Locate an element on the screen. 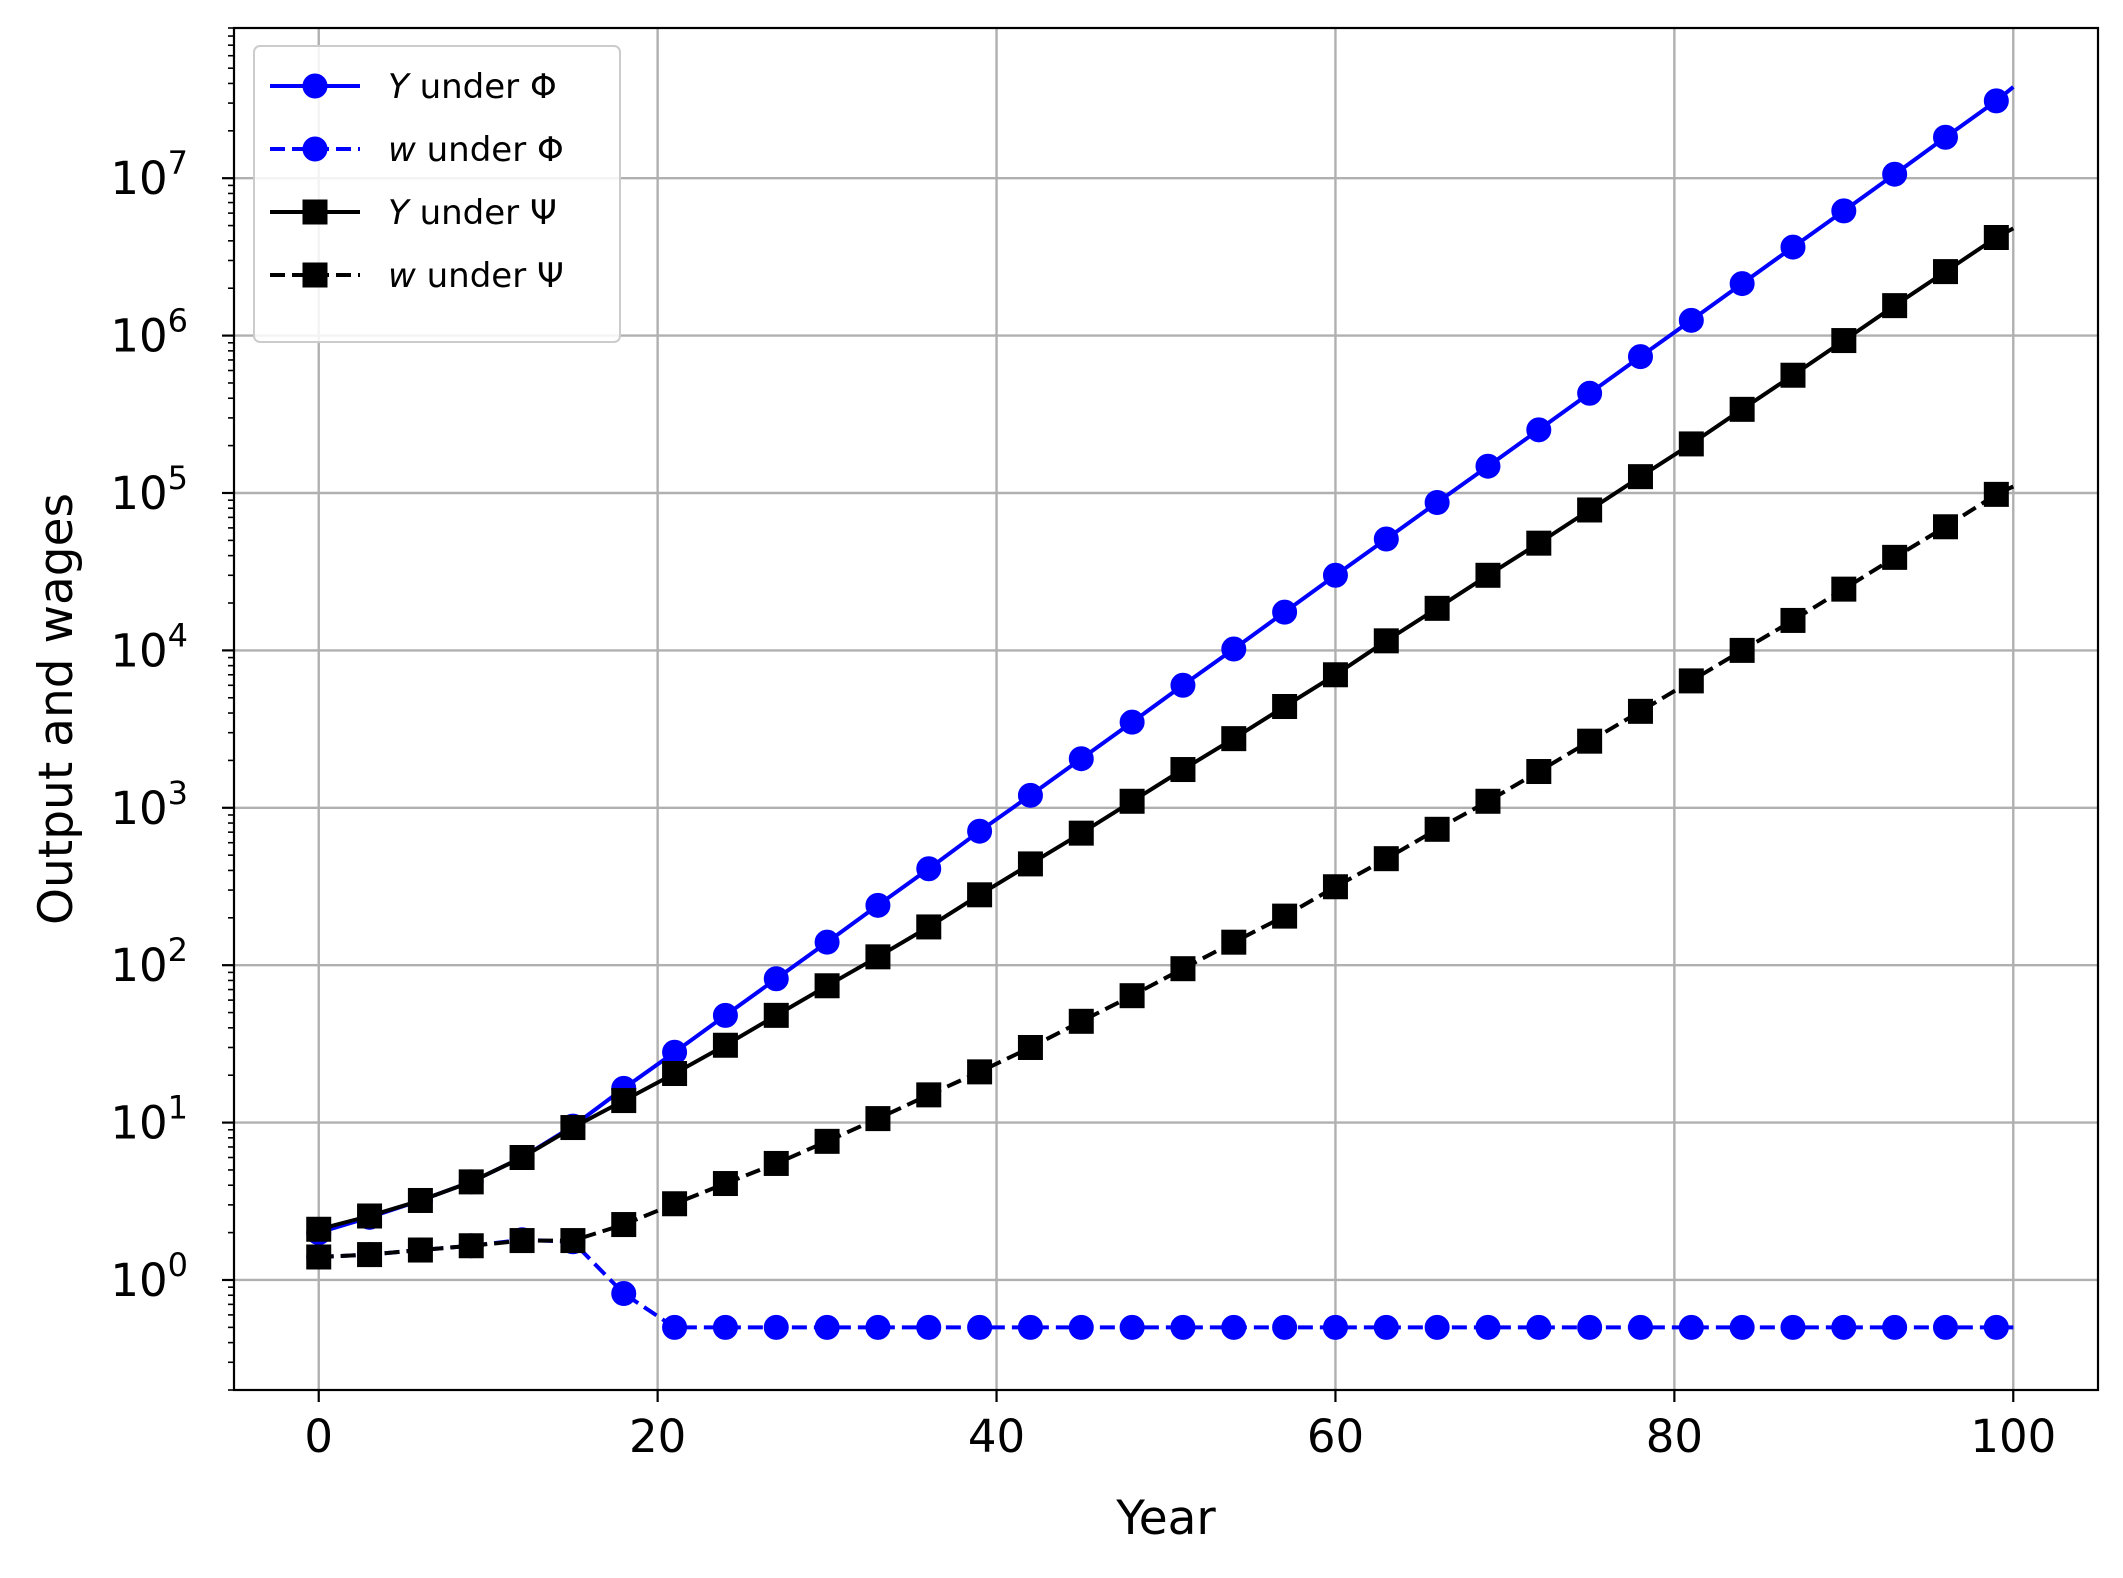 Image resolution: width=2123 pixels, height=1578 pixels. x-tick-label: 40 is located at coordinates (996, 1436).